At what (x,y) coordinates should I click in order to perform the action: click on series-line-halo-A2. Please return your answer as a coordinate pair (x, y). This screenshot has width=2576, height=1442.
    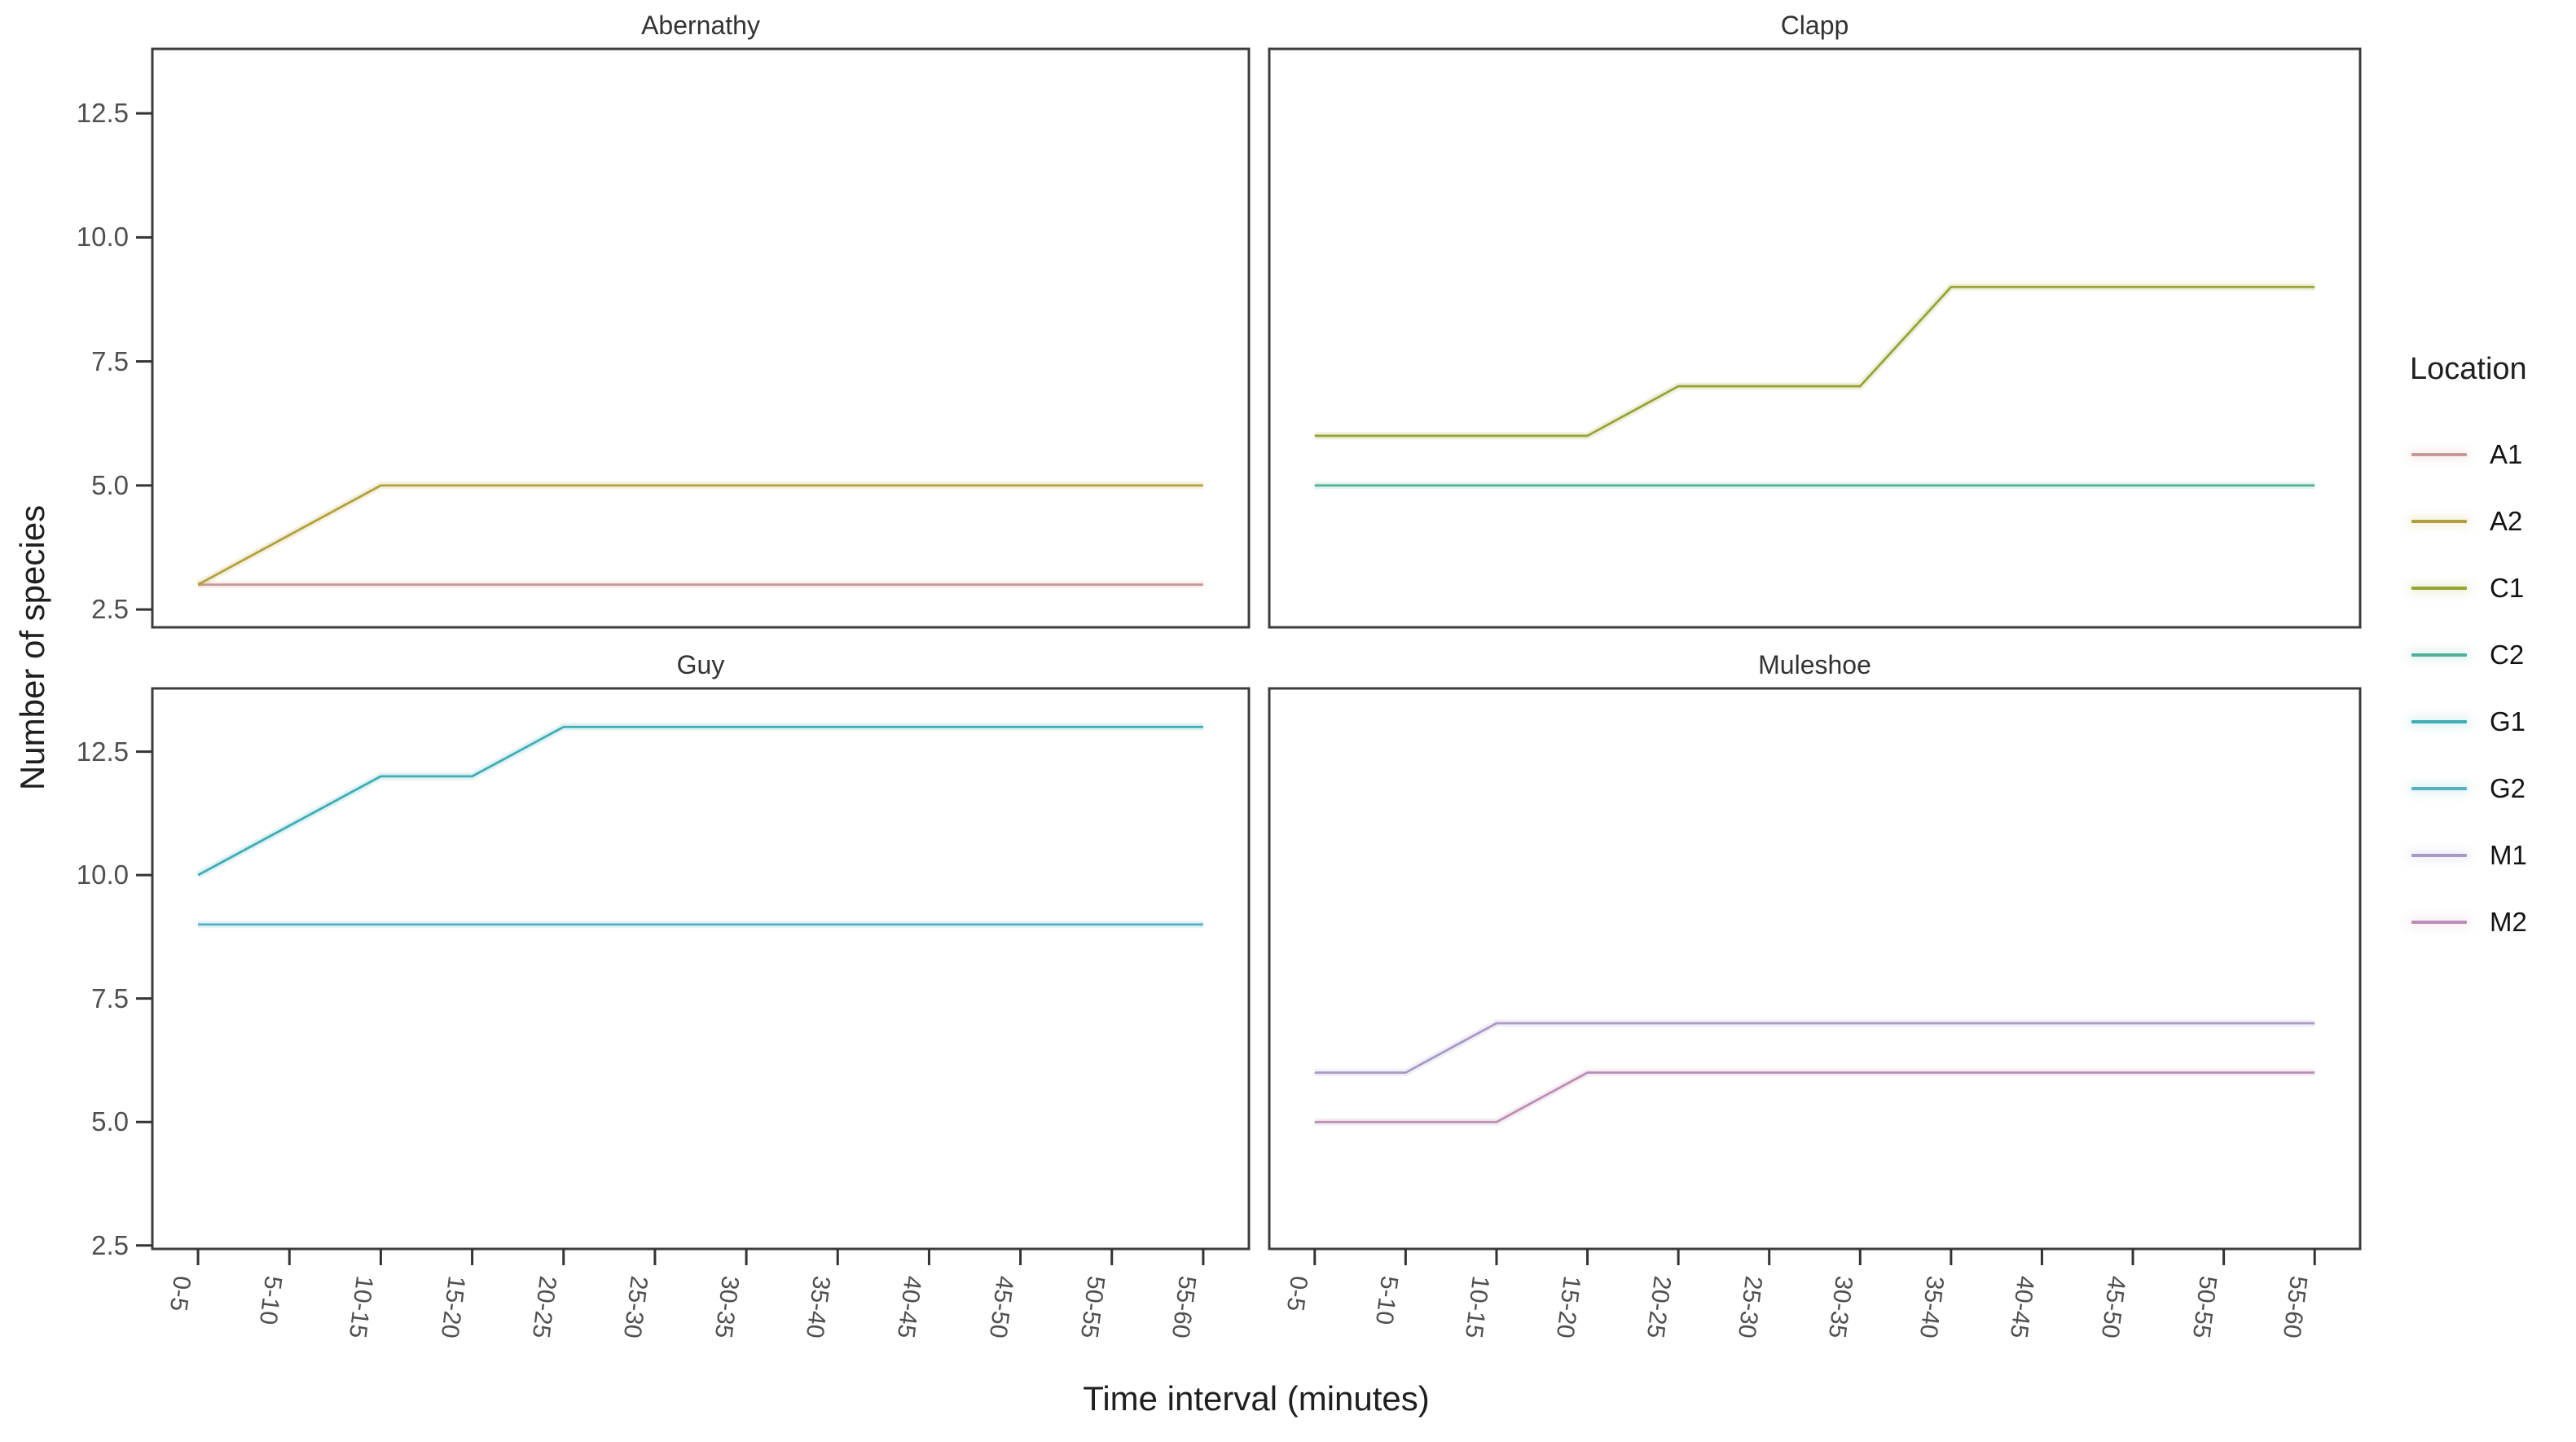
    Looking at the image, I should click on (699, 534).